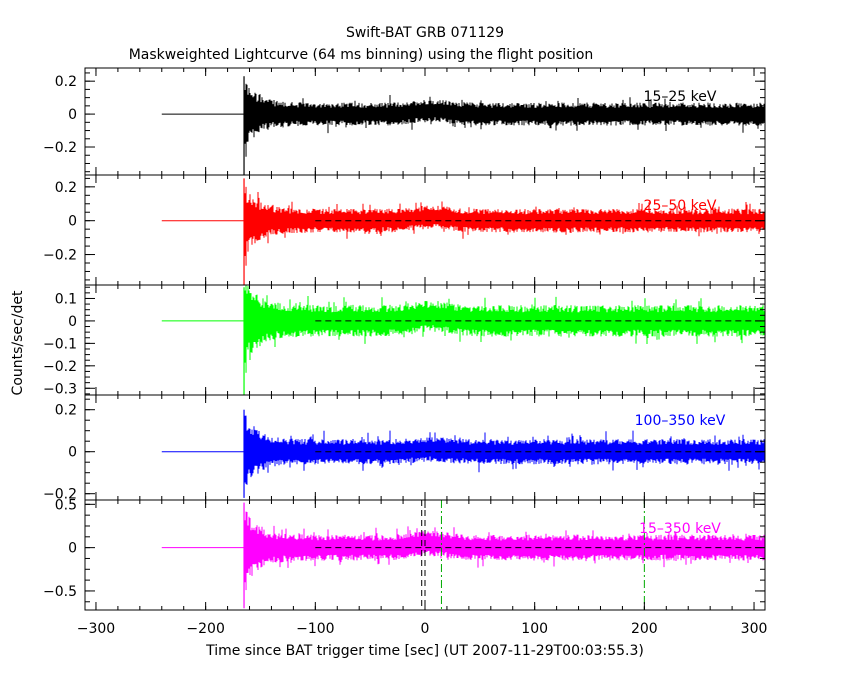  What do you see at coordinates (425, 33) in the screenshot?
I see `chart-title: Swift-BAT GRB 071129` at bounding box center [425, 33].